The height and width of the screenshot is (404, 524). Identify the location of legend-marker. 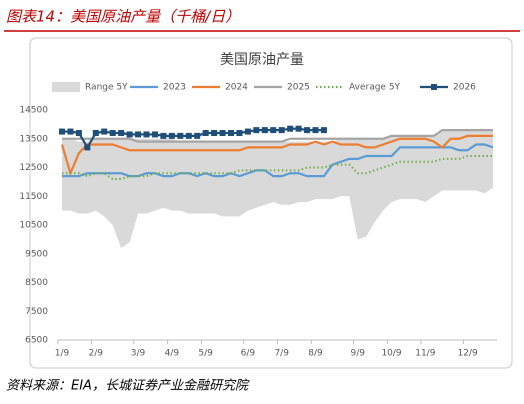
(434, 87).